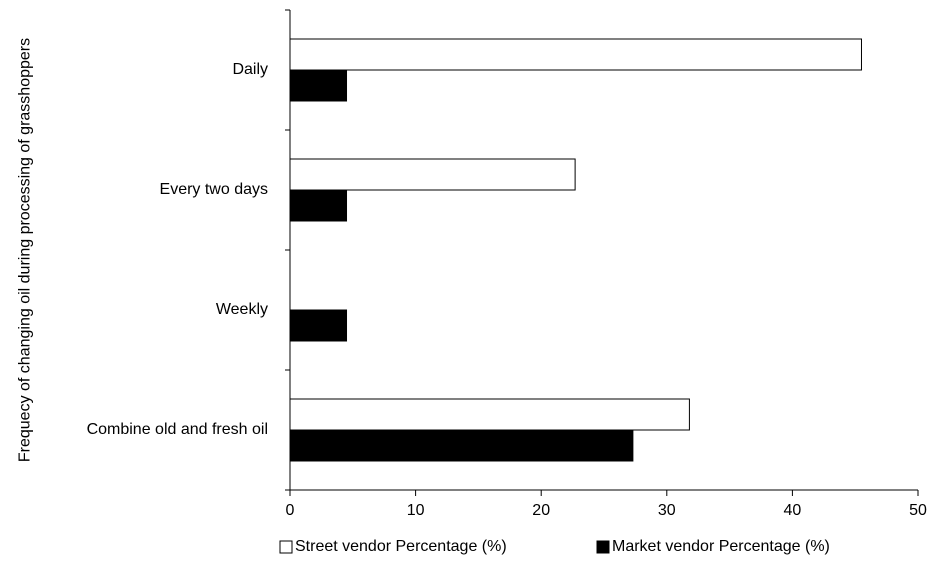  Describe the element at coordinates (401, 546) in the screenshot. I see `legend-label: Street vendor Percentage (%)` at that location.